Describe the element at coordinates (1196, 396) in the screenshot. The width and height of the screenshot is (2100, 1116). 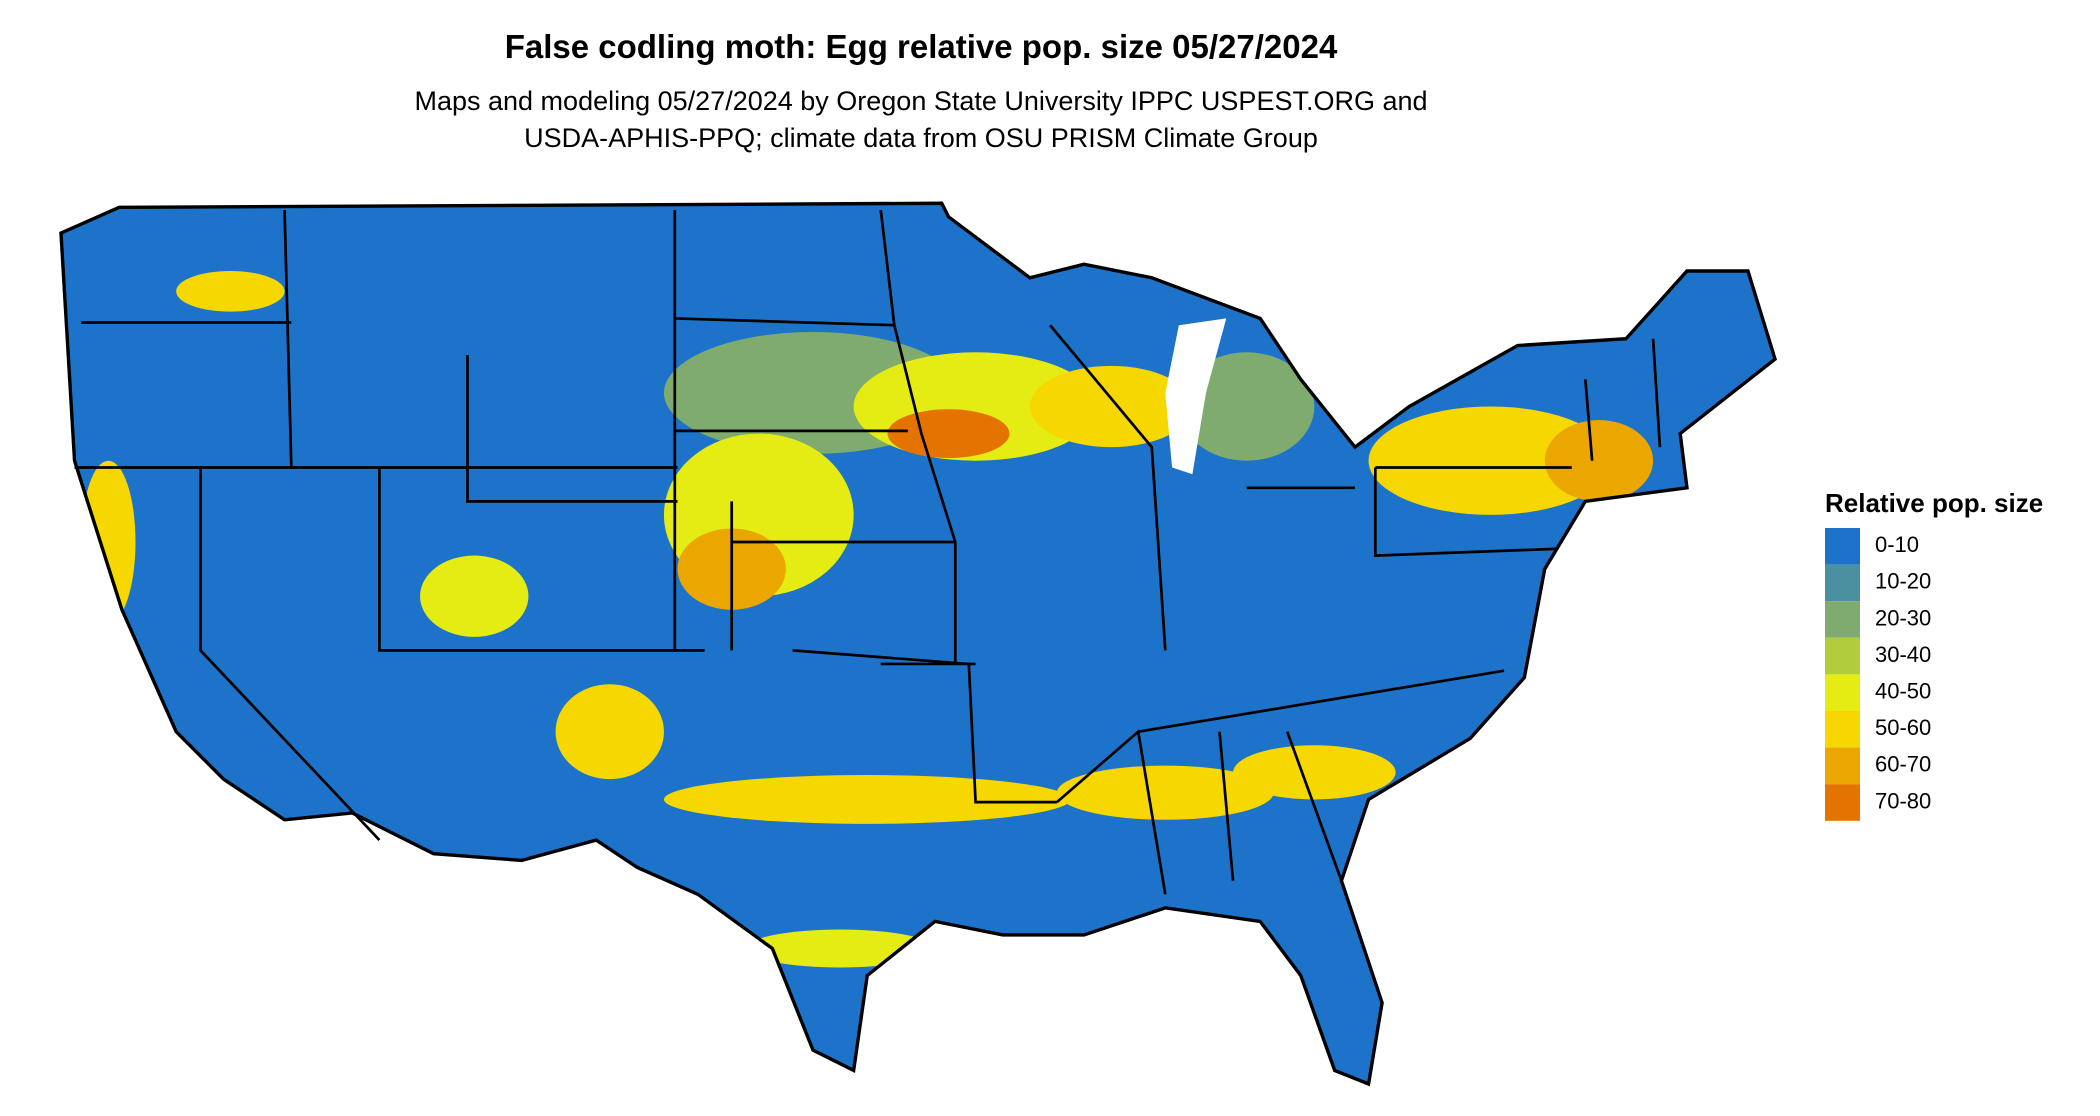
I see `lake-michigan` at that location.